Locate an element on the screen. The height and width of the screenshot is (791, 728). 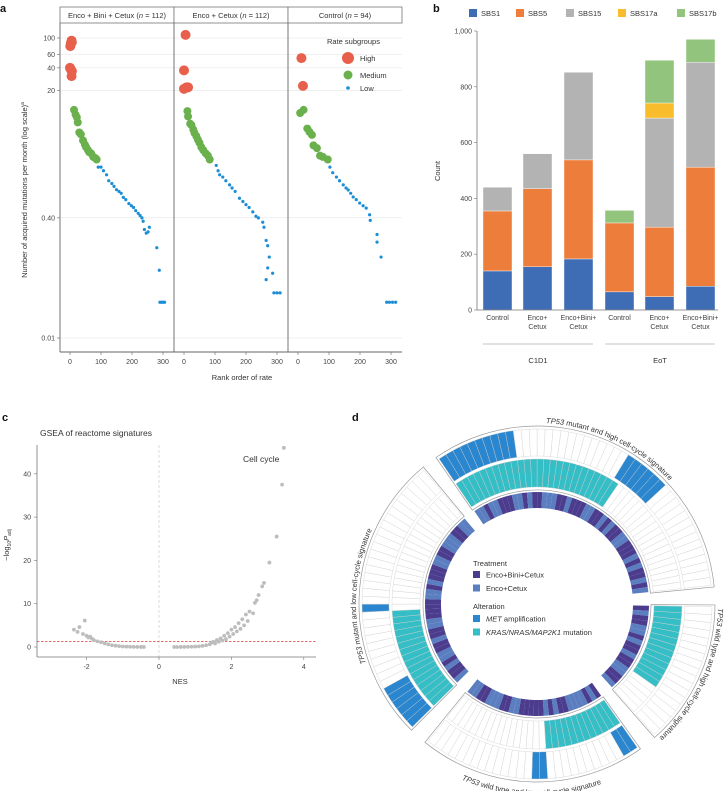
panel-letter-d: d is located at coordinates (355, 418).